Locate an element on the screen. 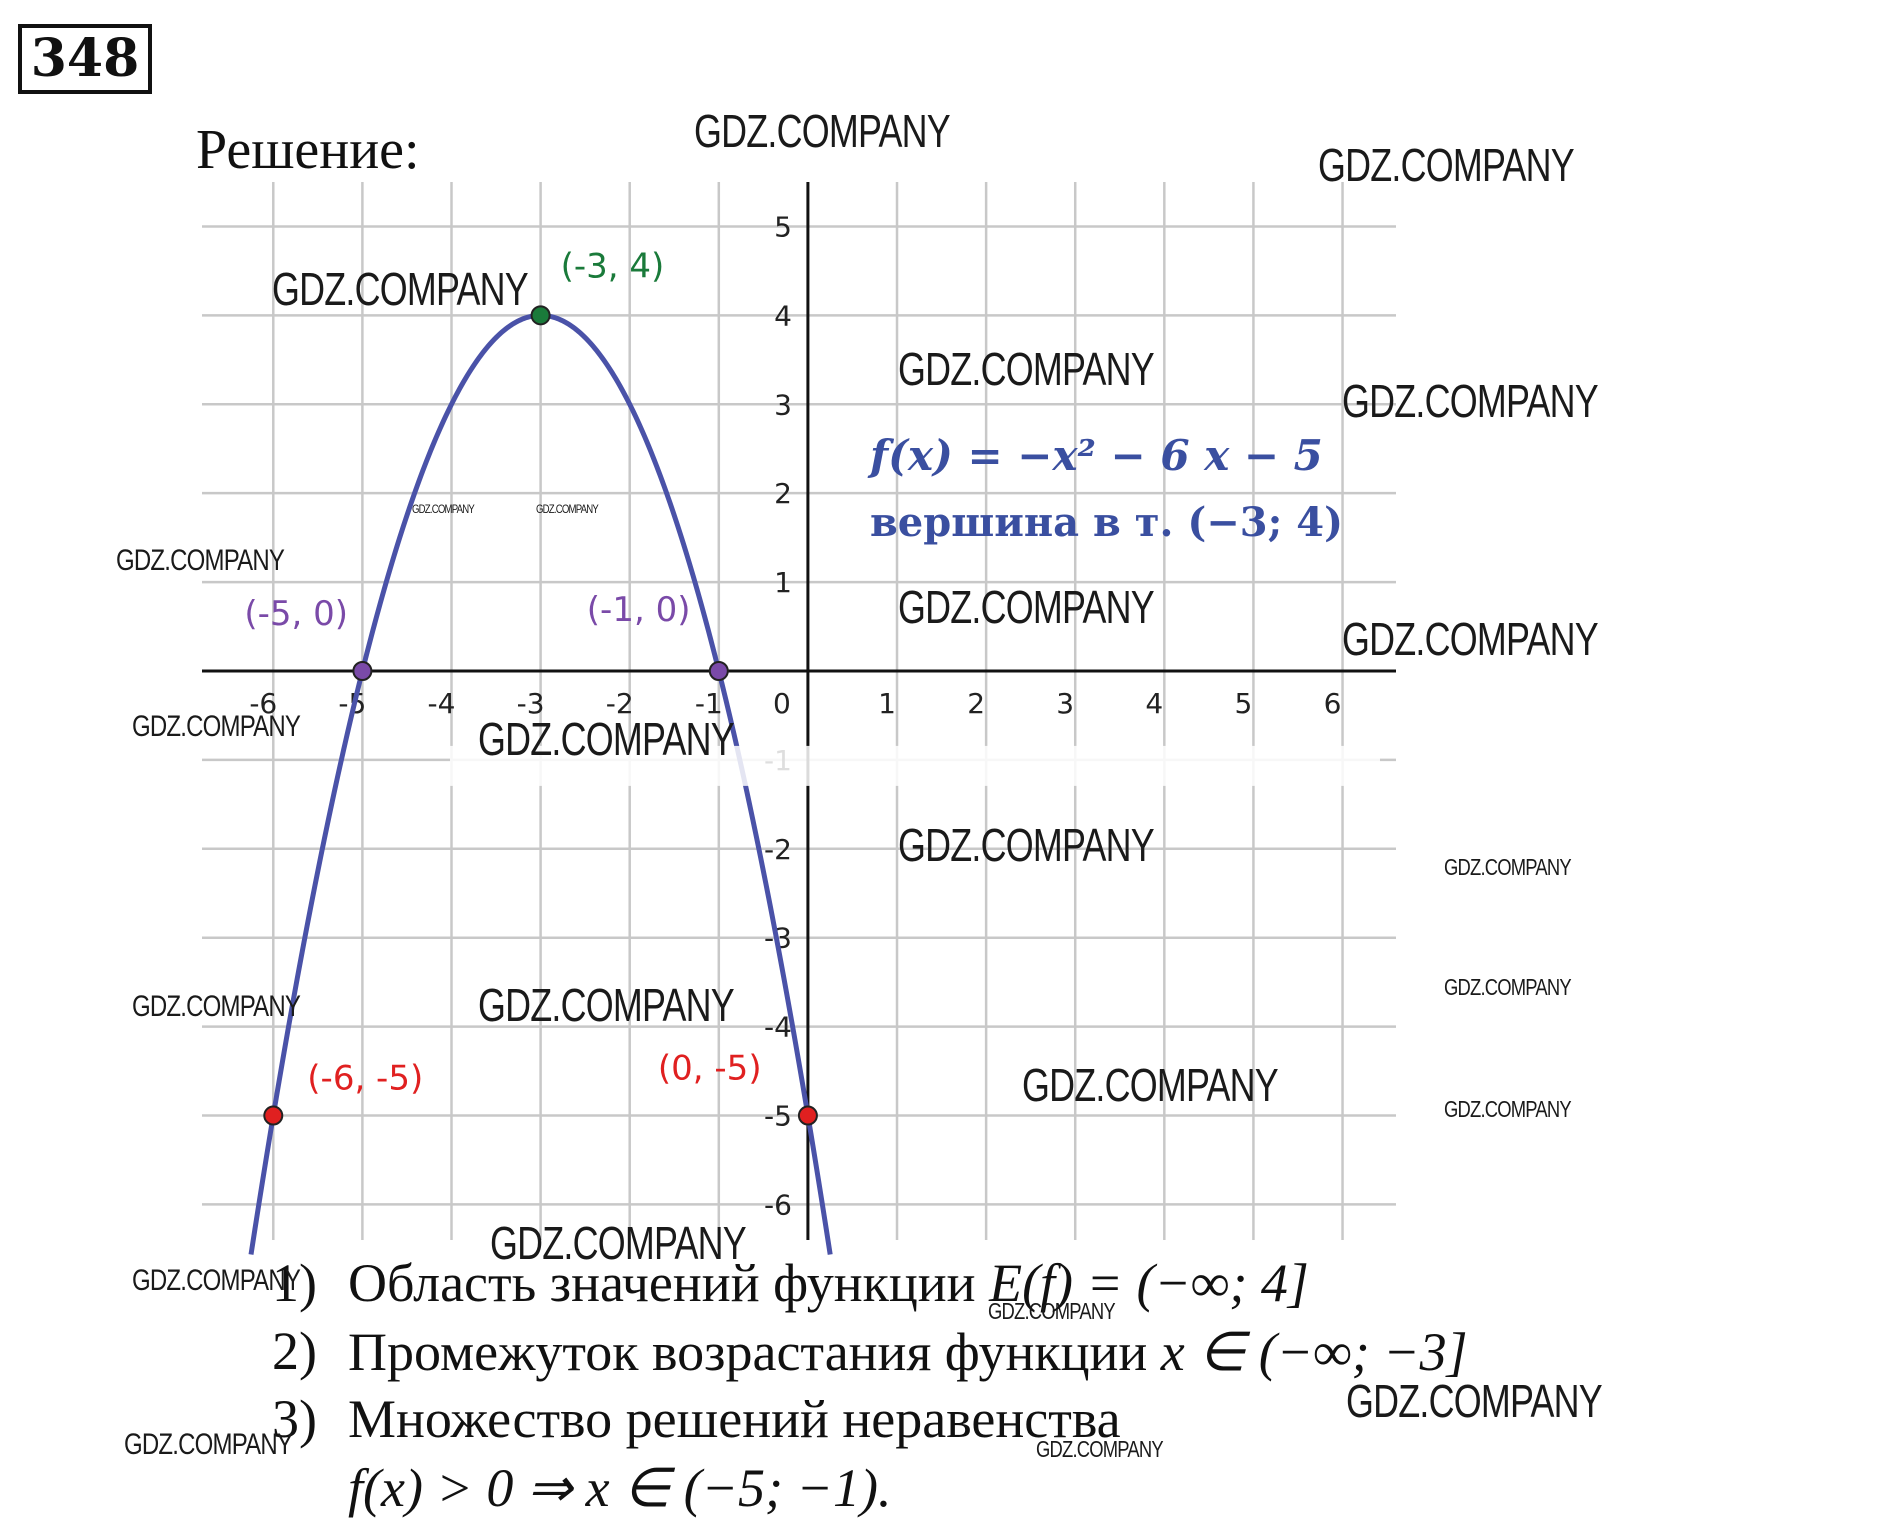  origin-label: 0 is located at coordinates (782, 703).